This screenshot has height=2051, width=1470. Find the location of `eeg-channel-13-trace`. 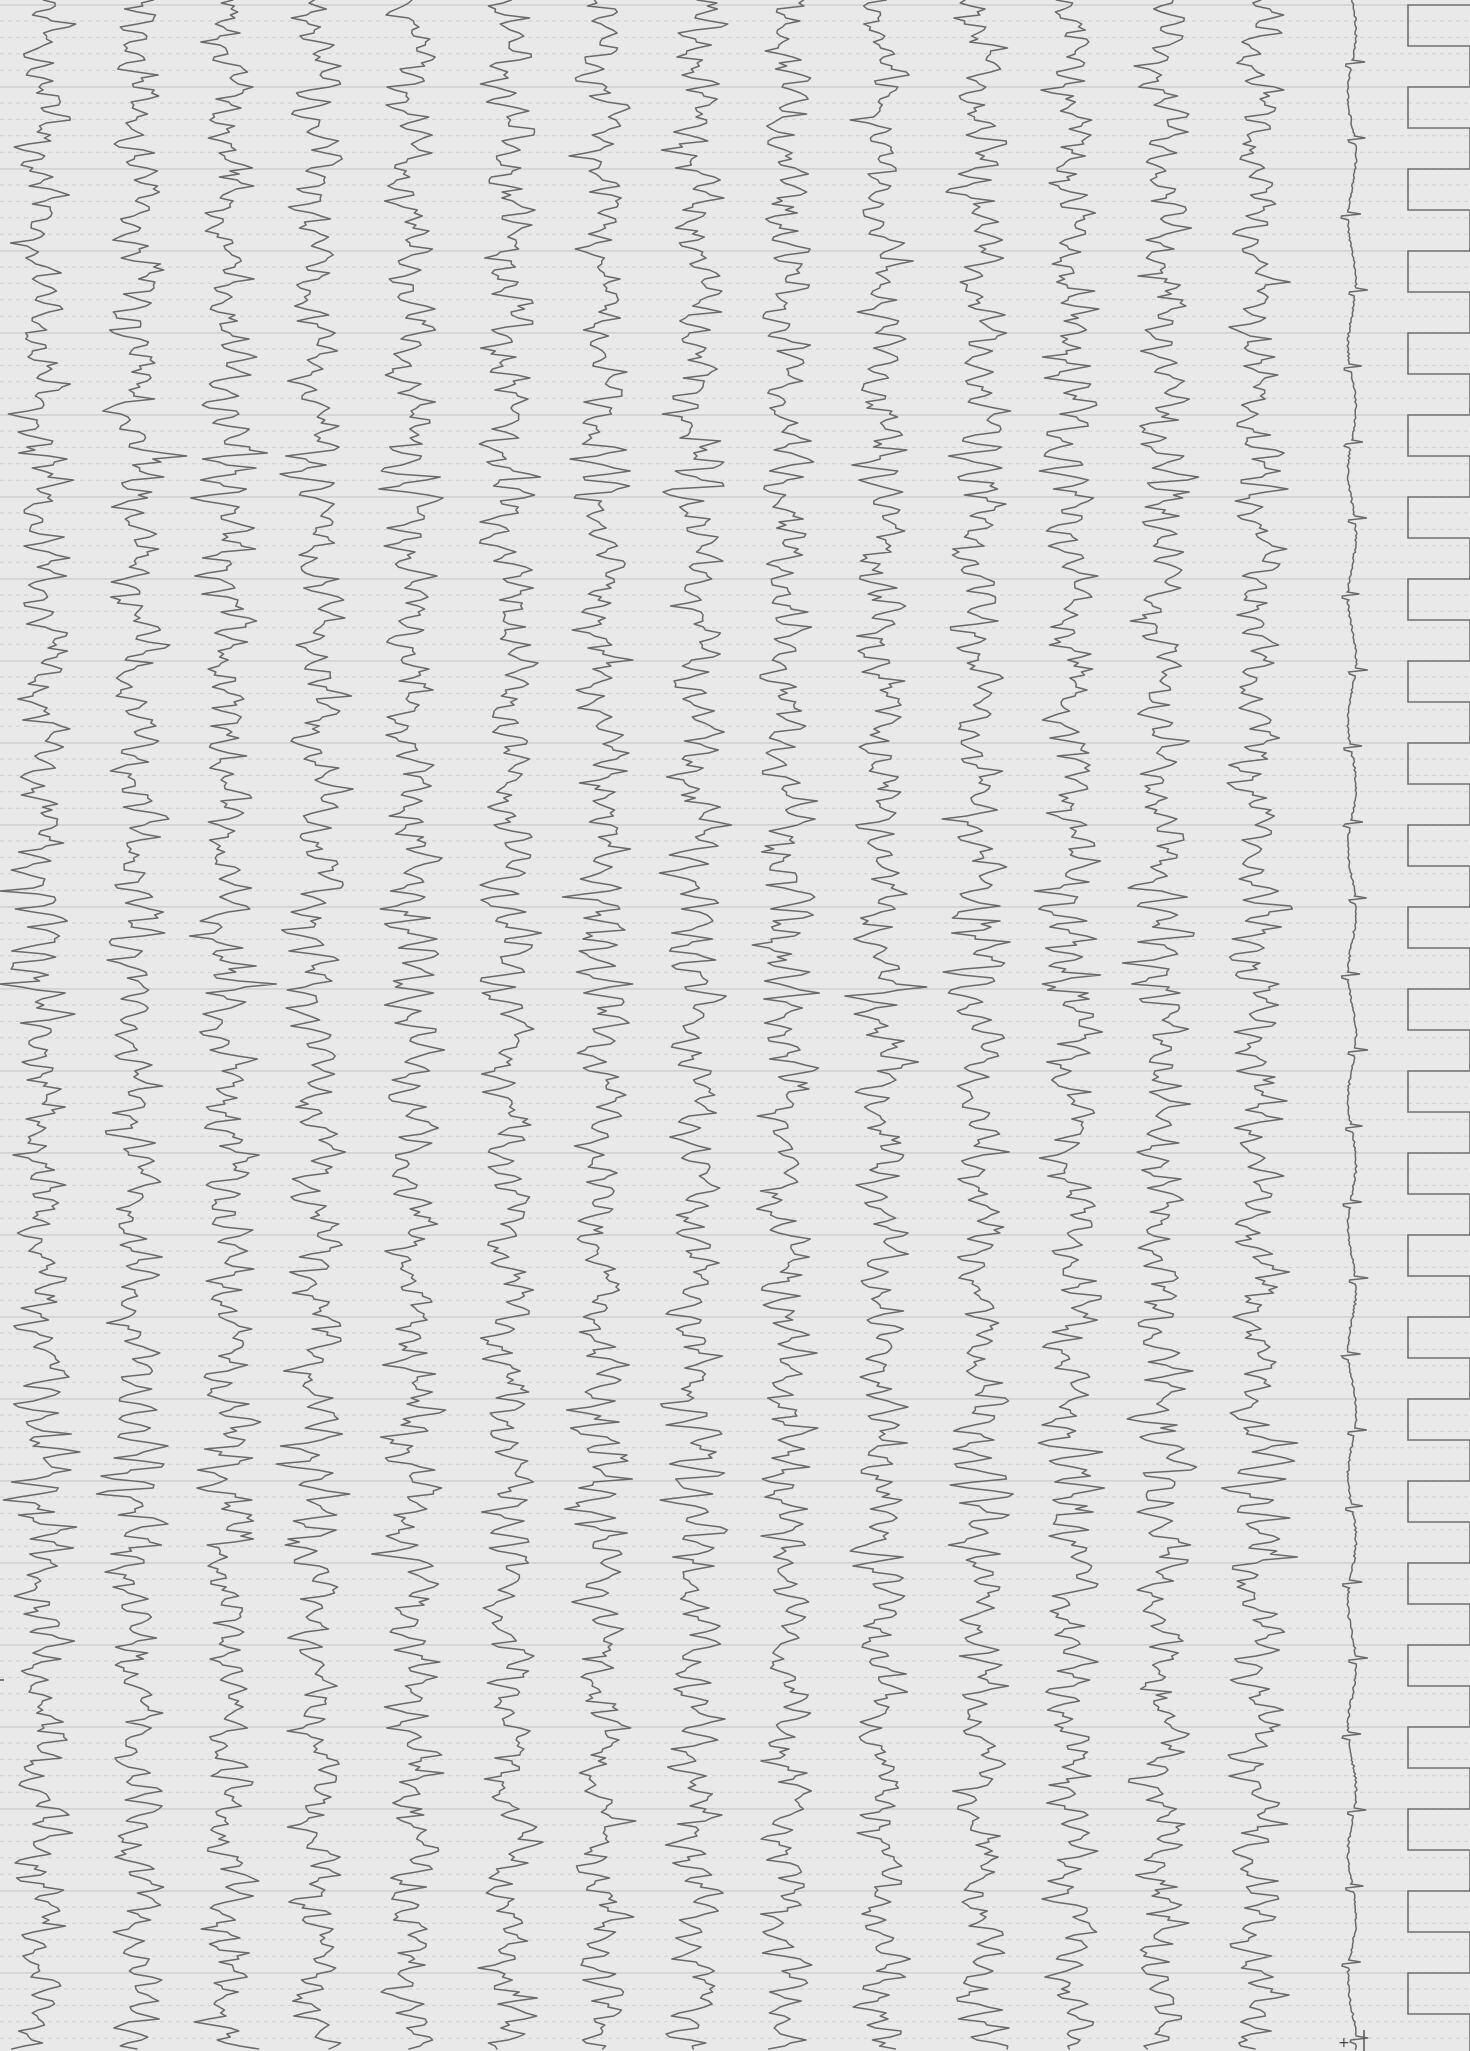

eeg-channel-13-trace is located at coordinates (1160, 1025).